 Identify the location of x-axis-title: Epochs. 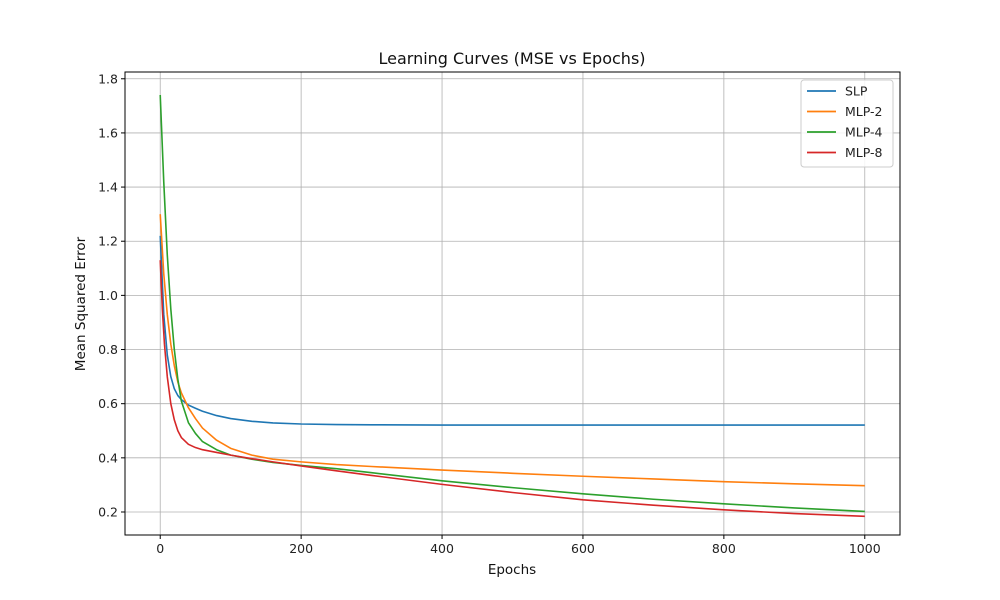
(512, 570).